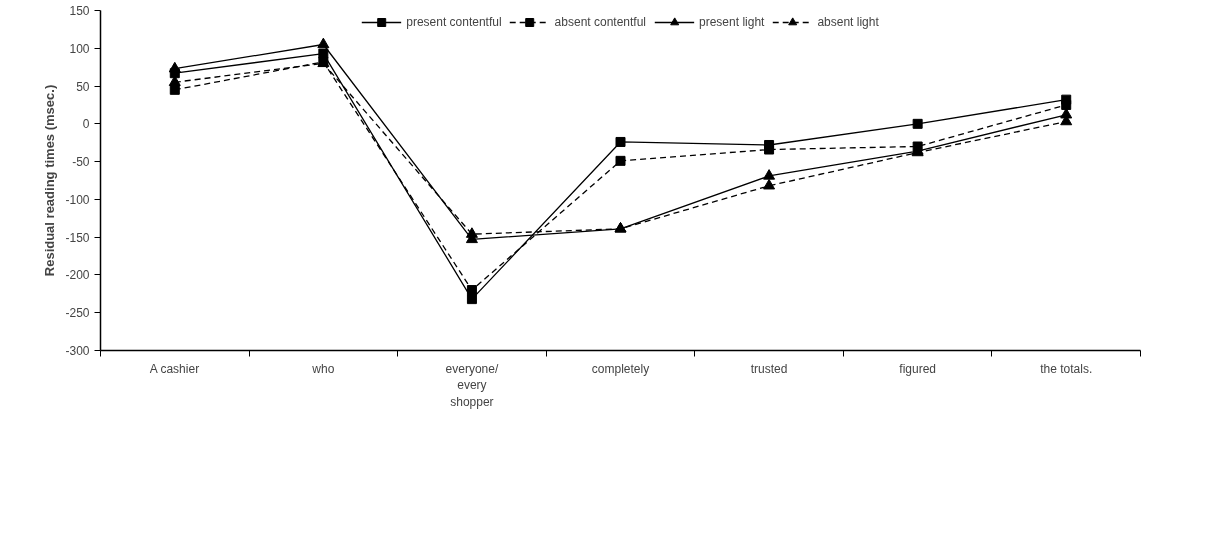  I want to click on y-tick-label: -50, so click(81, 162).